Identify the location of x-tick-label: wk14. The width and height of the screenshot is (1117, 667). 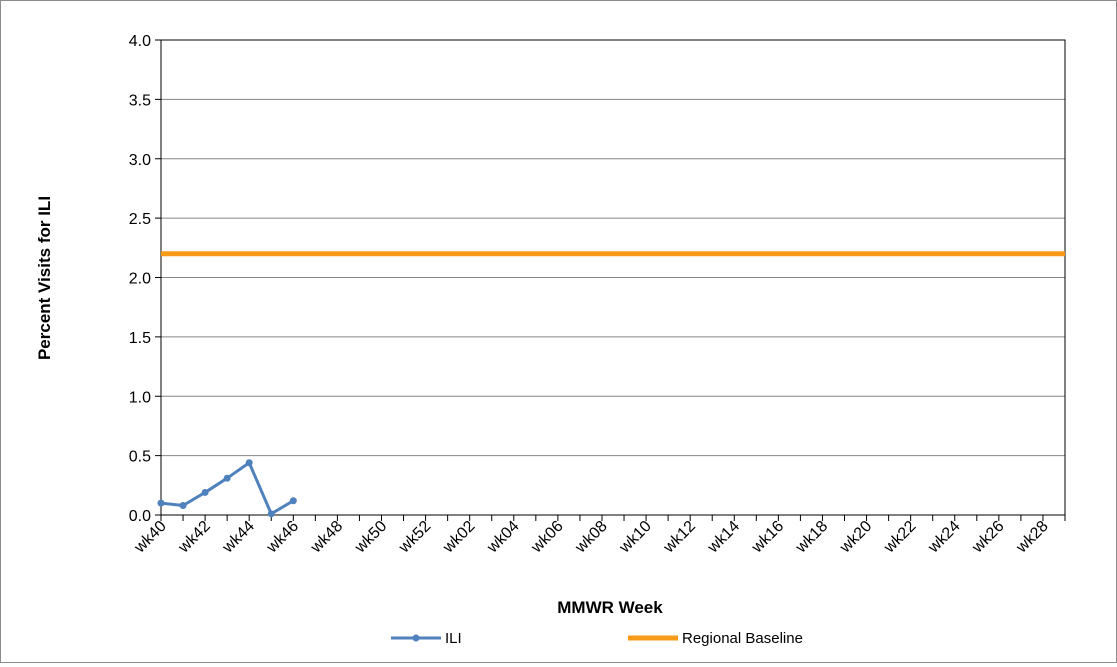
(723, 537).